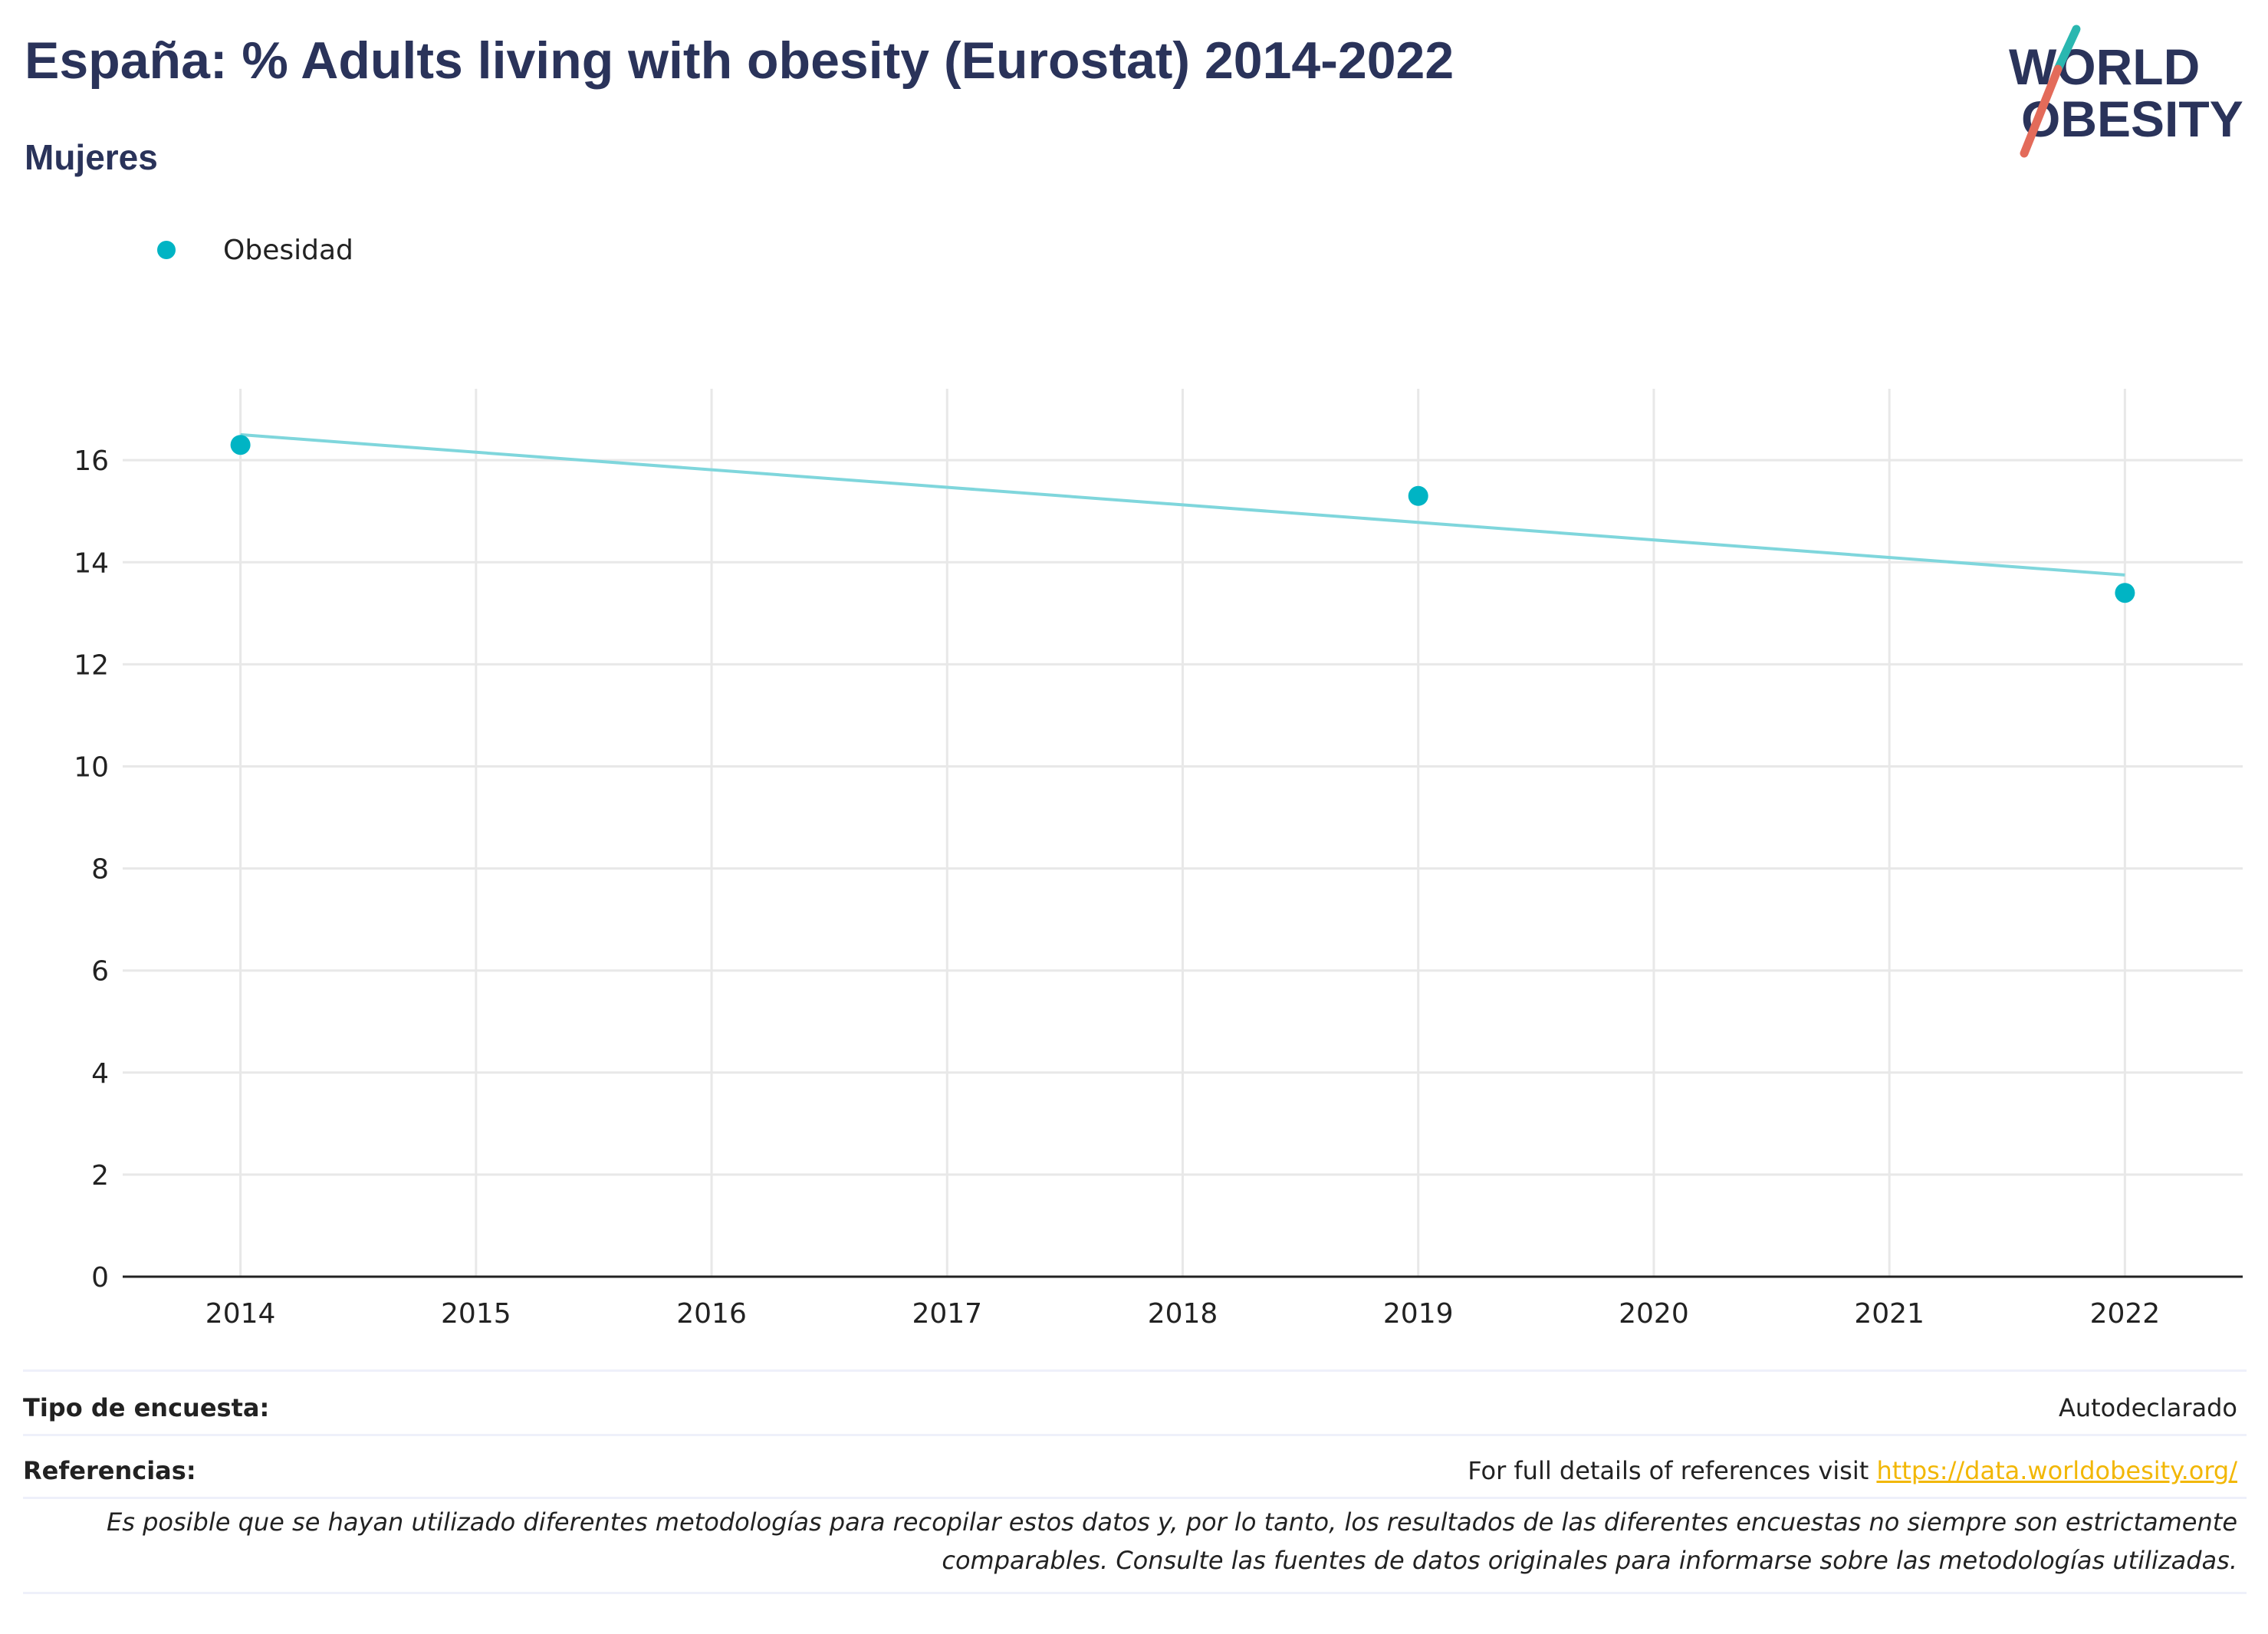  Describe the element at coordinates (2132, 119) in the screenshot. I see `logo-word-2: OBESITY` at that location.